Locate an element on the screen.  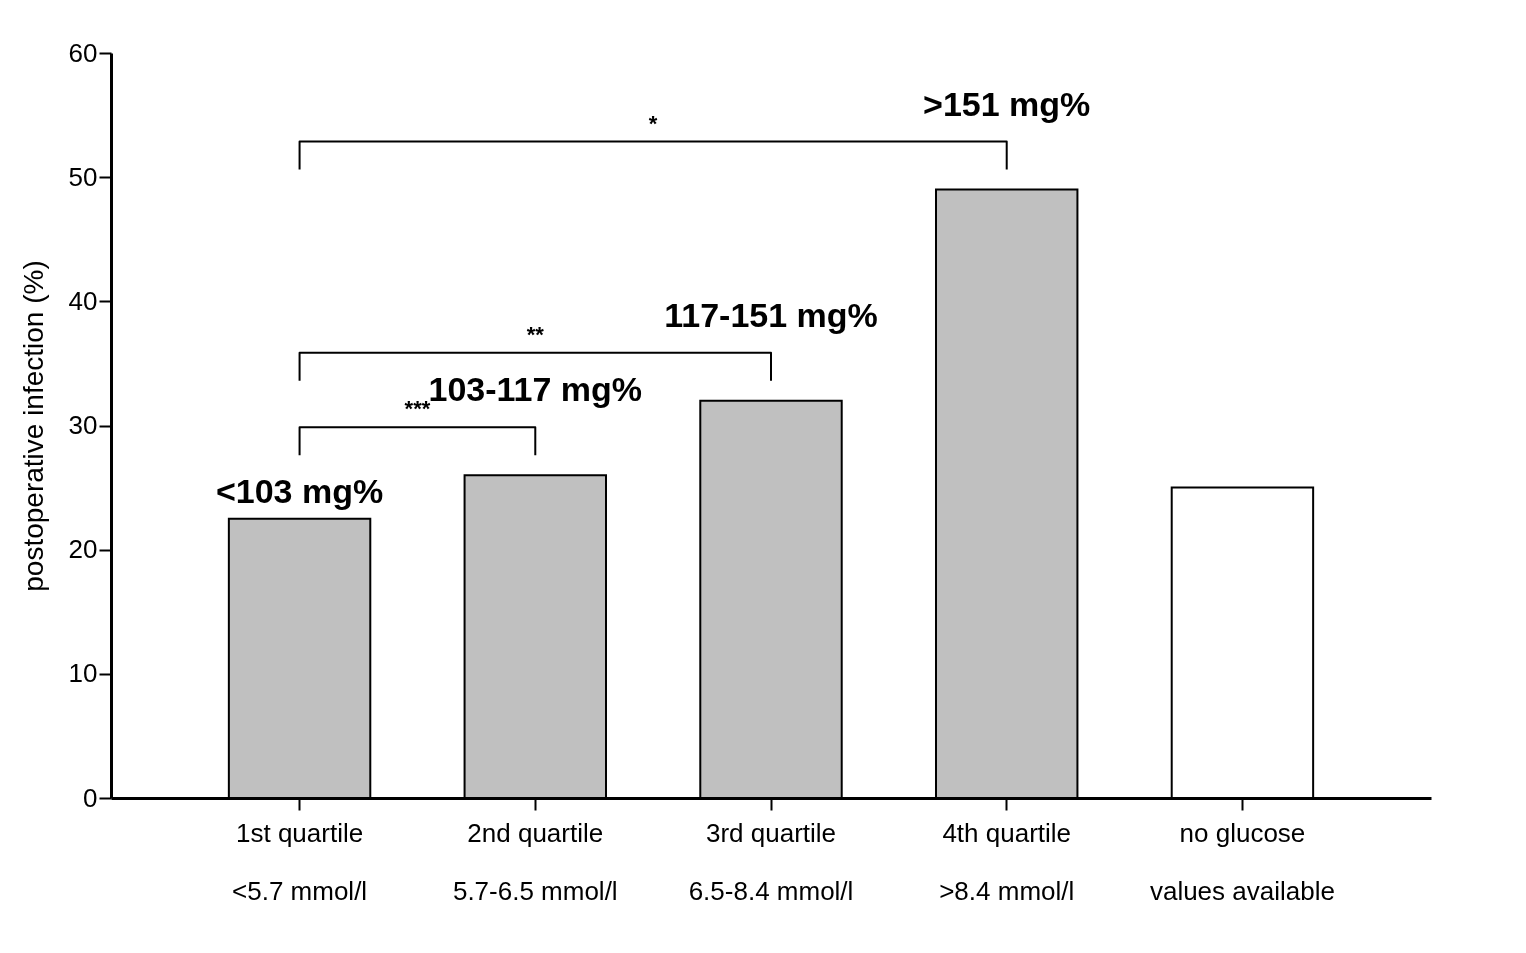
annotation: * is located at coordinates (653, 123).